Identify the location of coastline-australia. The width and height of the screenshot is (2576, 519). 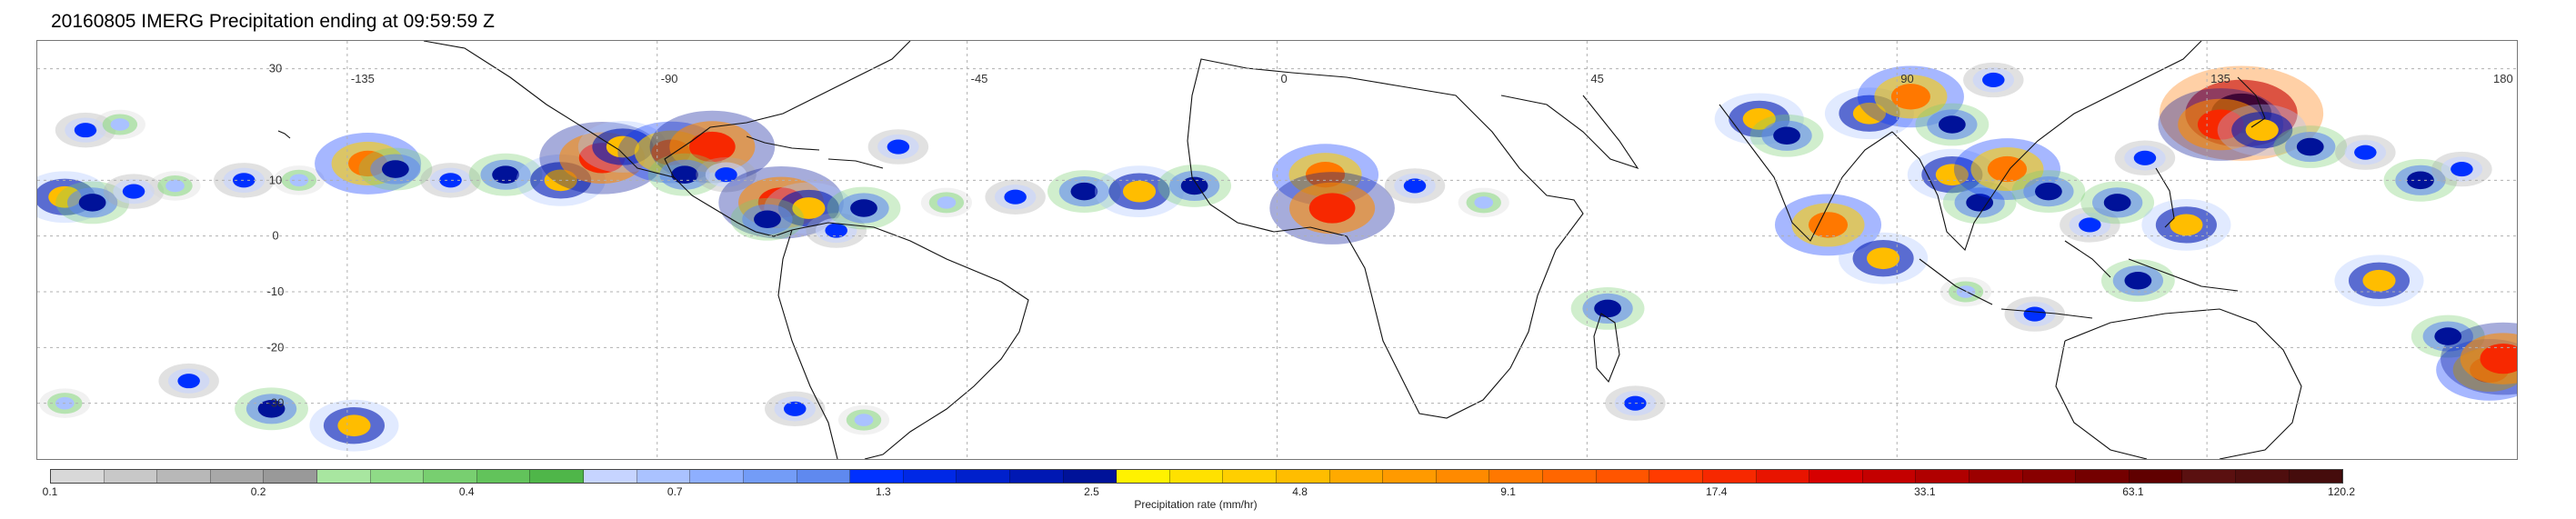
(2178, 383).